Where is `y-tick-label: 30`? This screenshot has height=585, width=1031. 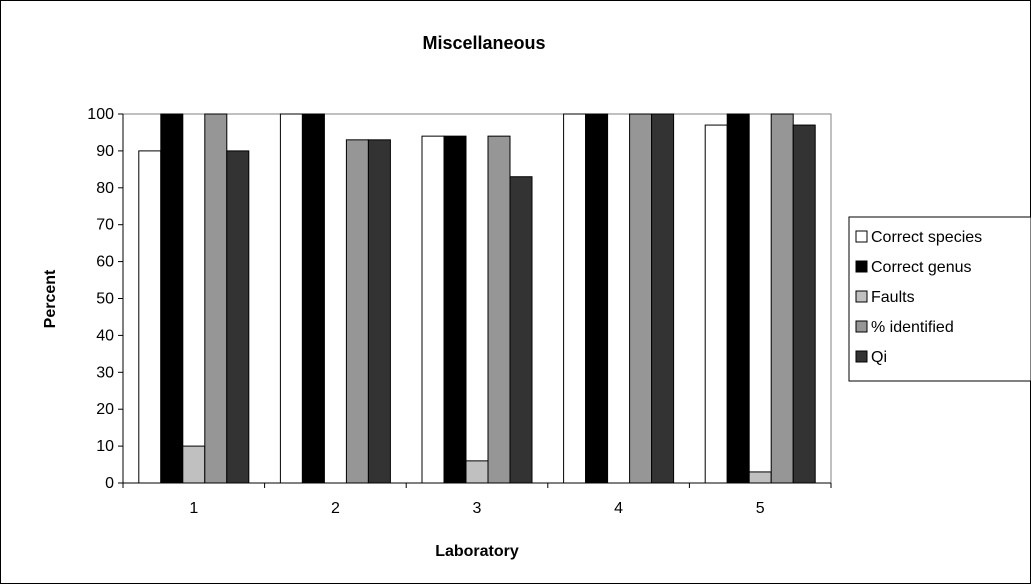
y-tick-label: 30 is located at coordinates (105, 372).